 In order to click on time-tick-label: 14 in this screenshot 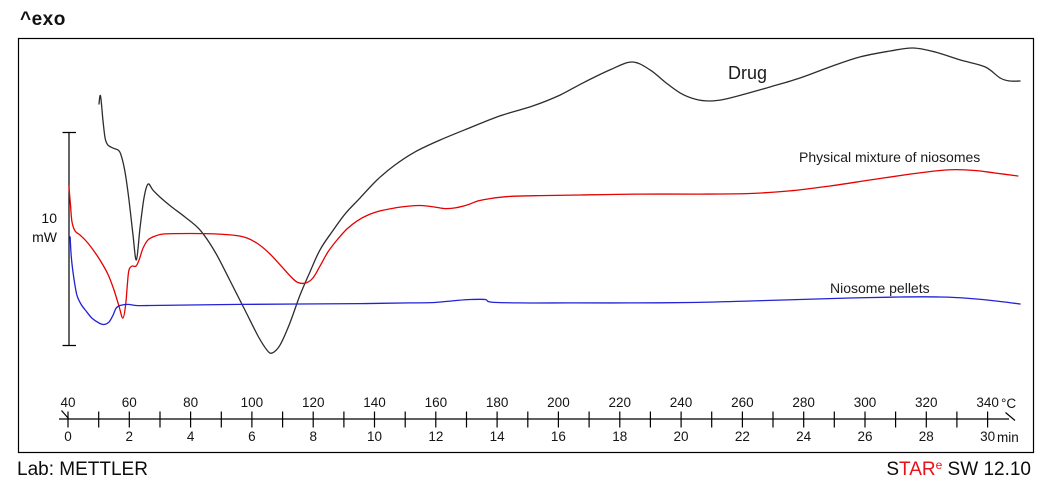, I will do `click(497, 436)`.